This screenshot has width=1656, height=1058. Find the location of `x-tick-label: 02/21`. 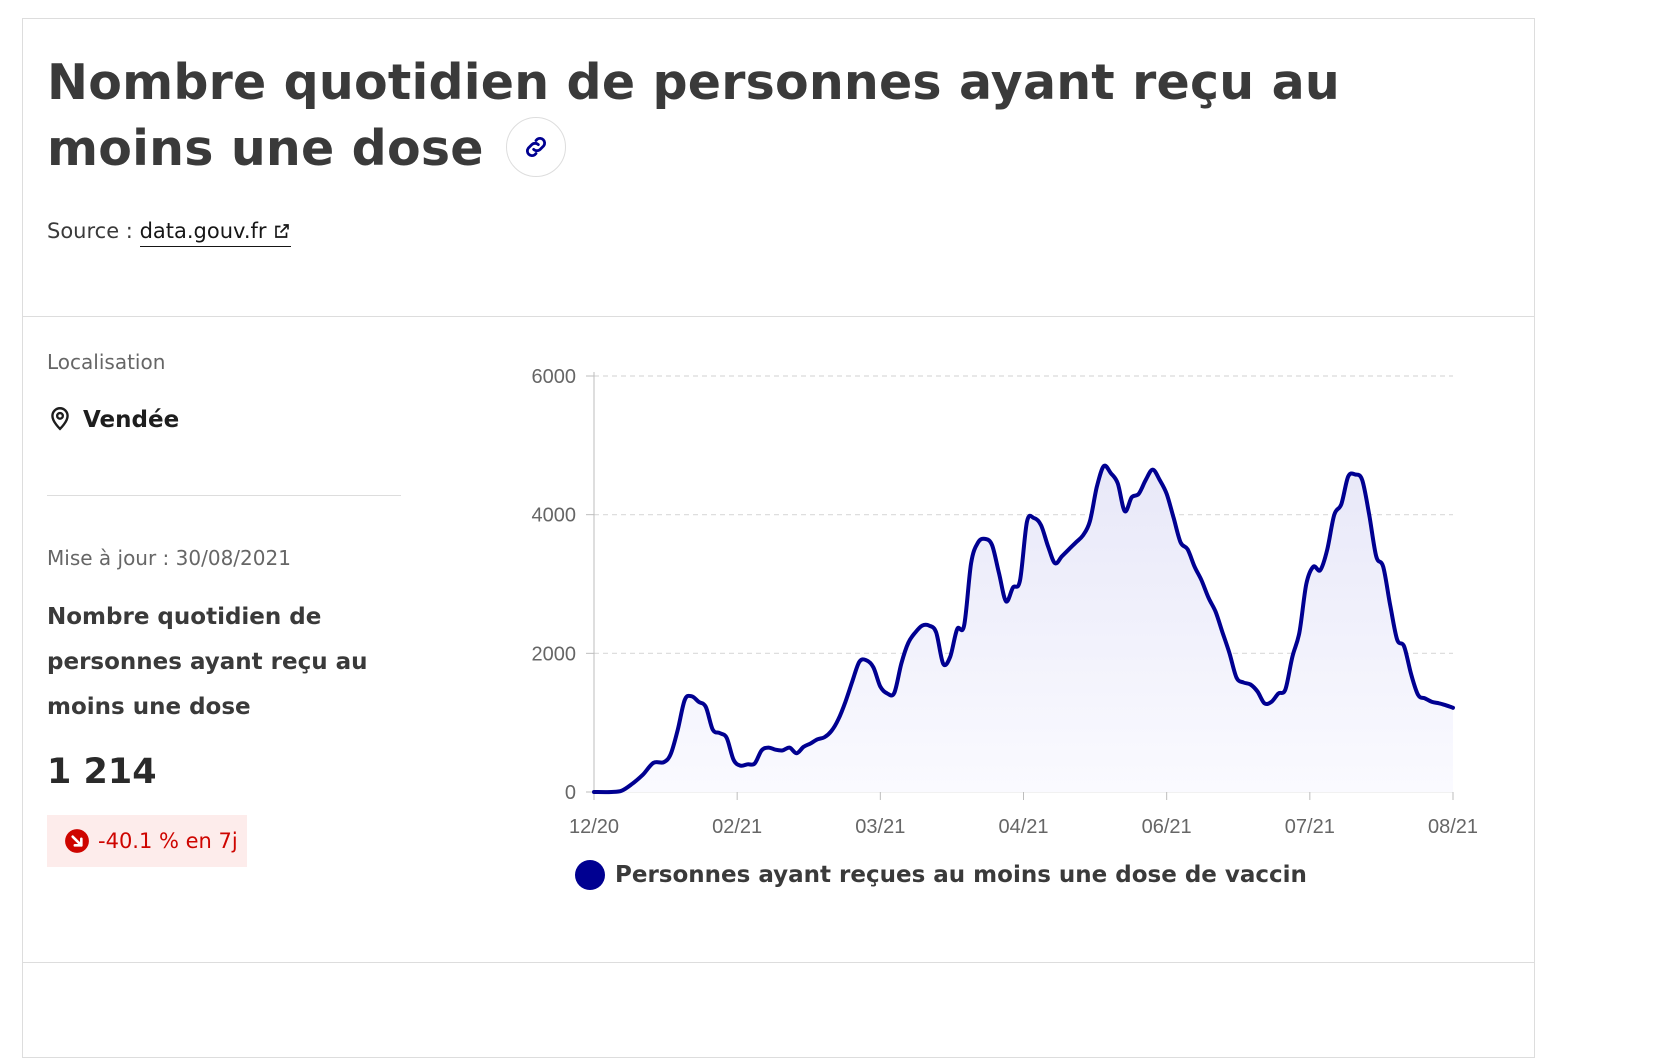

x-tick-label: 02/21 is located at coordinates (737, 827).